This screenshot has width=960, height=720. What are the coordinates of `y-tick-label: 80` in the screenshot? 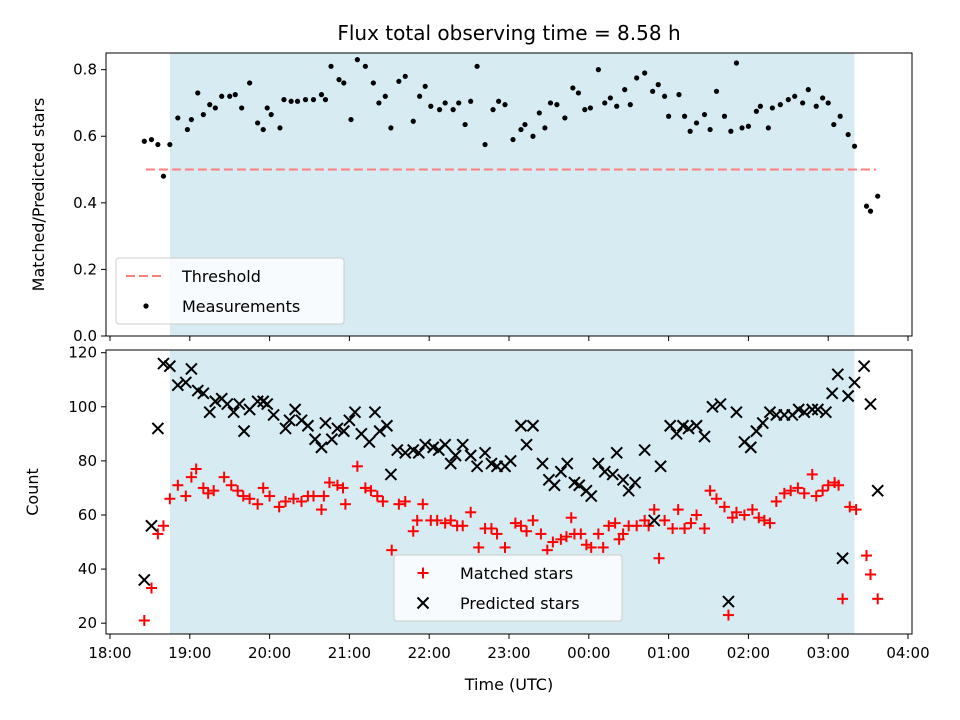 It's located at (87, 461).